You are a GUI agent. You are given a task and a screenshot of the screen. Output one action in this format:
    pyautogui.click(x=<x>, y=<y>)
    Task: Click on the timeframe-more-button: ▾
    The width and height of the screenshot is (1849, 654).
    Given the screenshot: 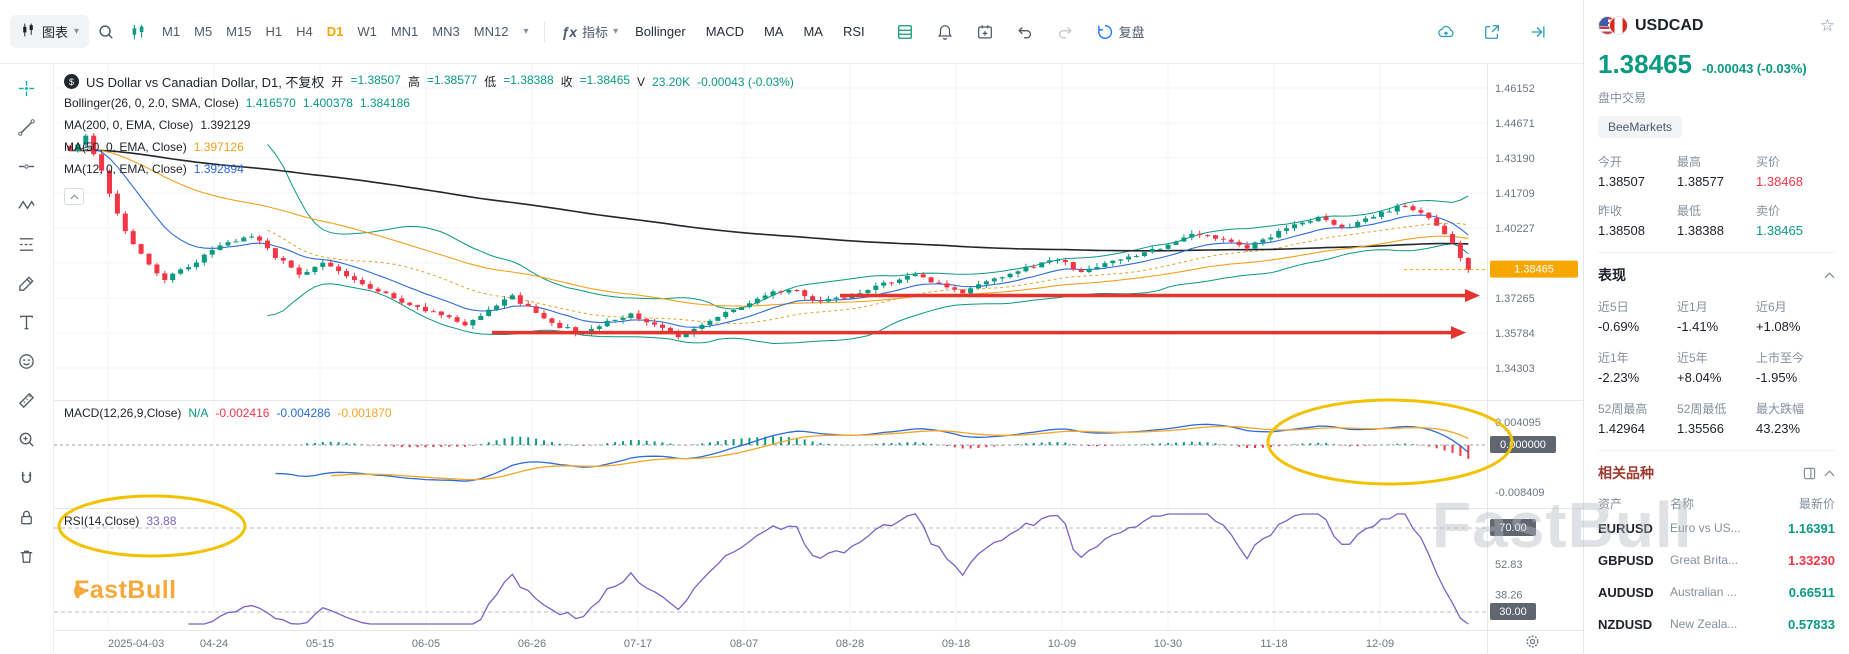 What is the action you would take?
    pyautogui.click(x=525, y=32)
    